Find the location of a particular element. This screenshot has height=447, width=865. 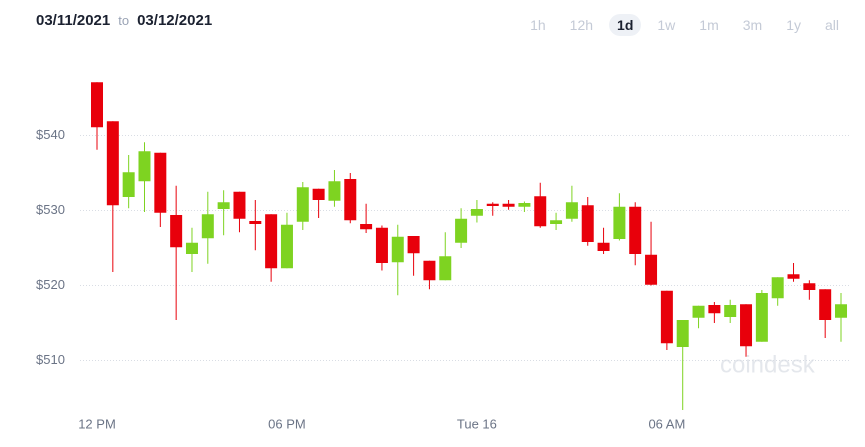

range-button: 1h is located at coordinates (538, 25).